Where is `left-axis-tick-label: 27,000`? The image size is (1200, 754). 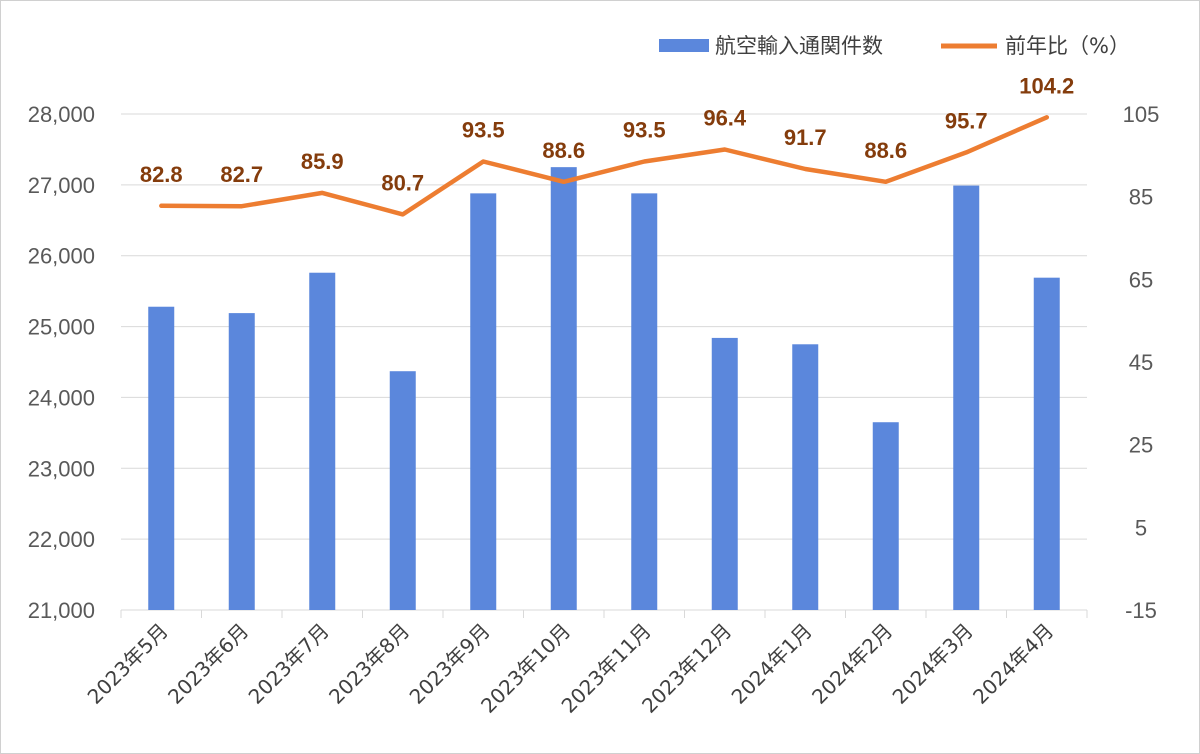
left-axis-tick-label: 27,000 is located at coordinates (61, 185).